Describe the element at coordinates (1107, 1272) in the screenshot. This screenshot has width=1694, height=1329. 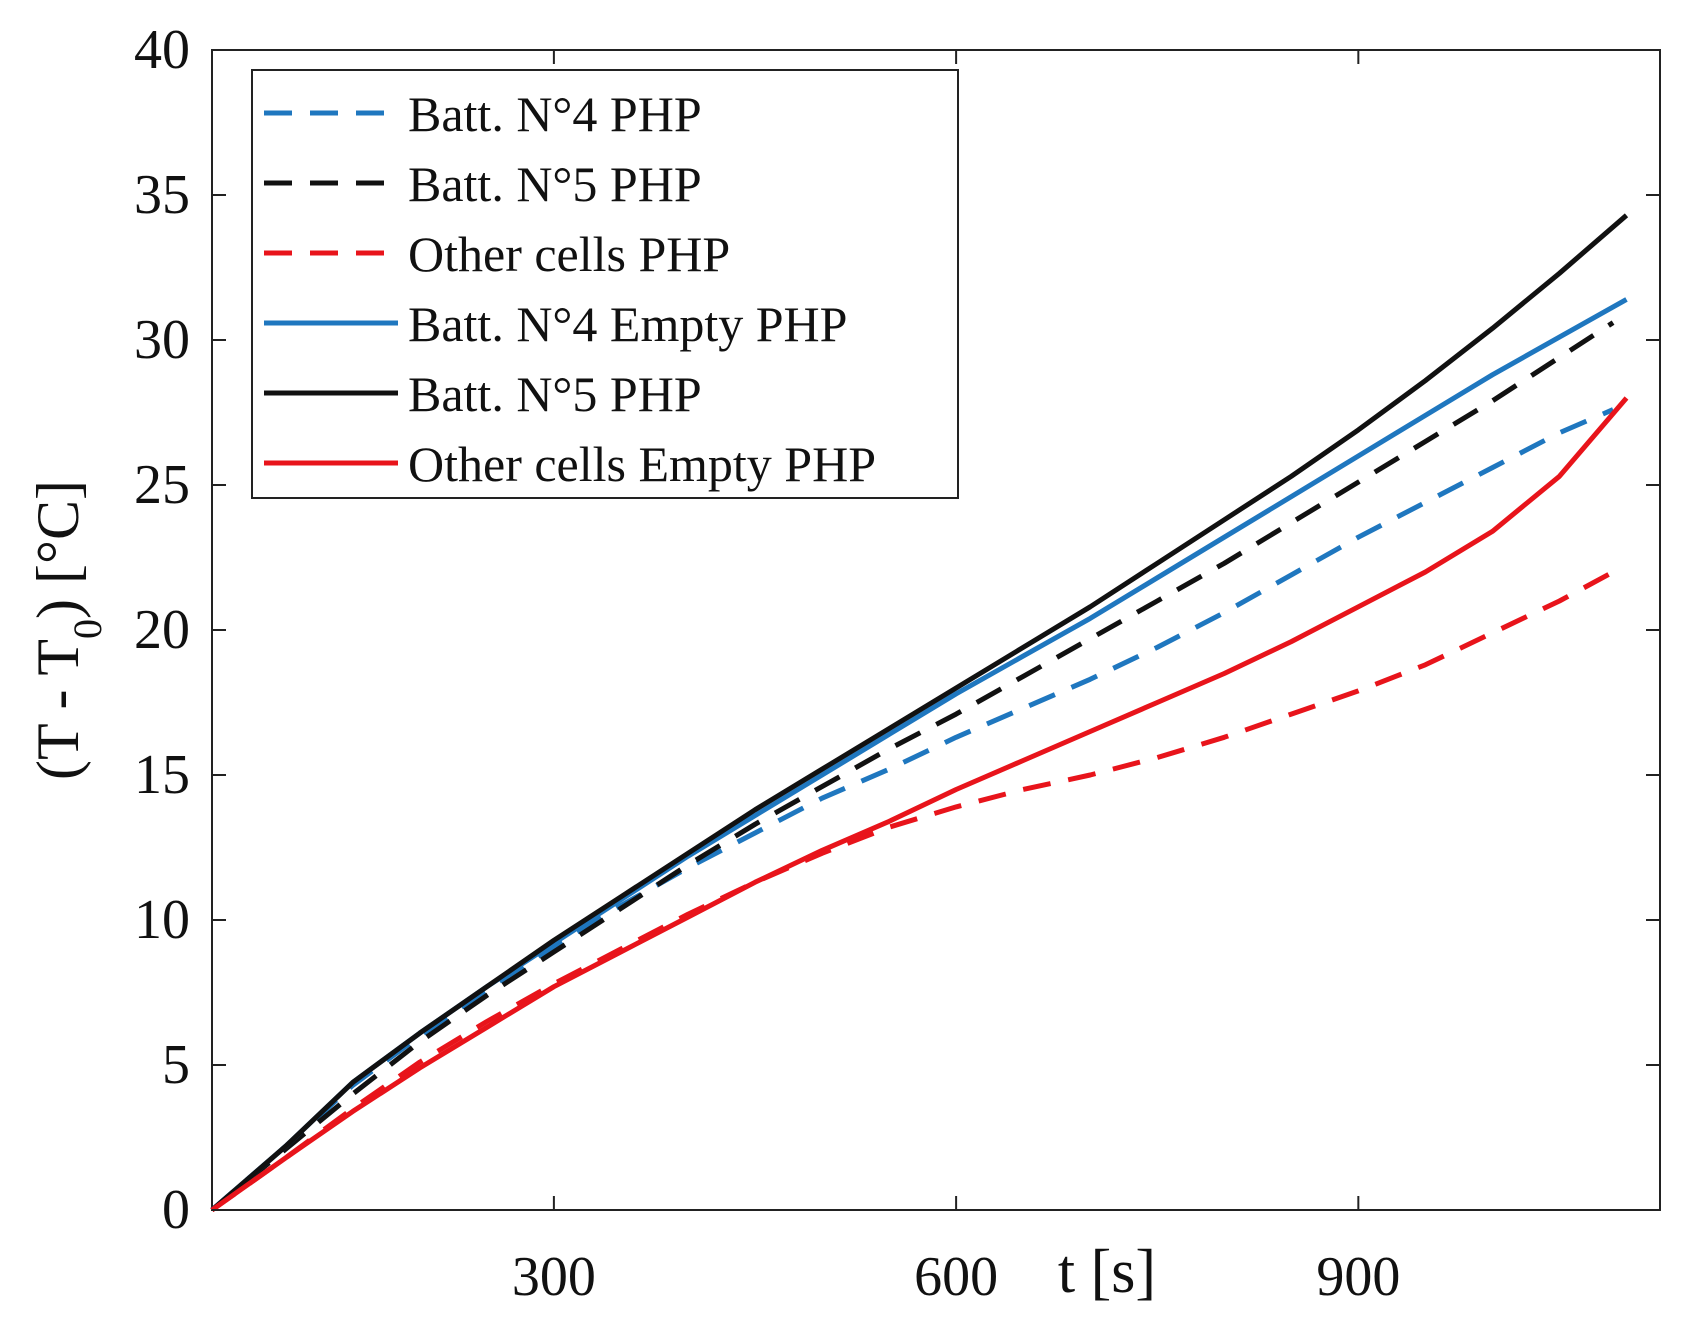
I see `x-axis-label: t [s]` at that location.